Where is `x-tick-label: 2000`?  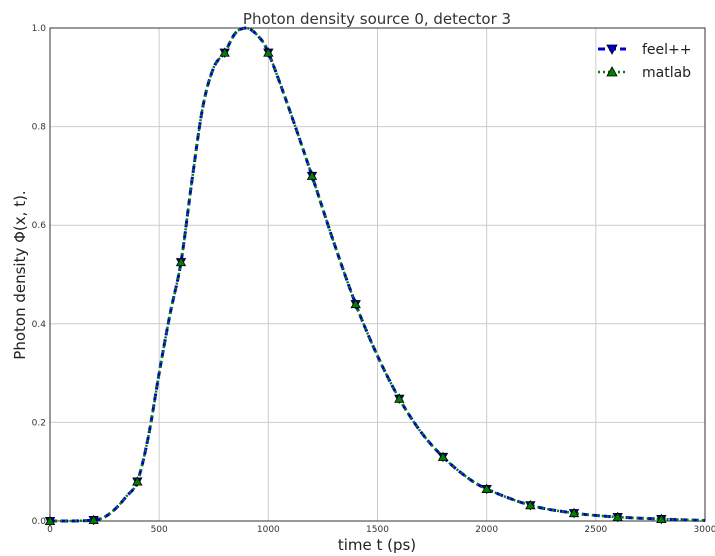
x-tick-label: 2000 is located at coordinates (486, 530).